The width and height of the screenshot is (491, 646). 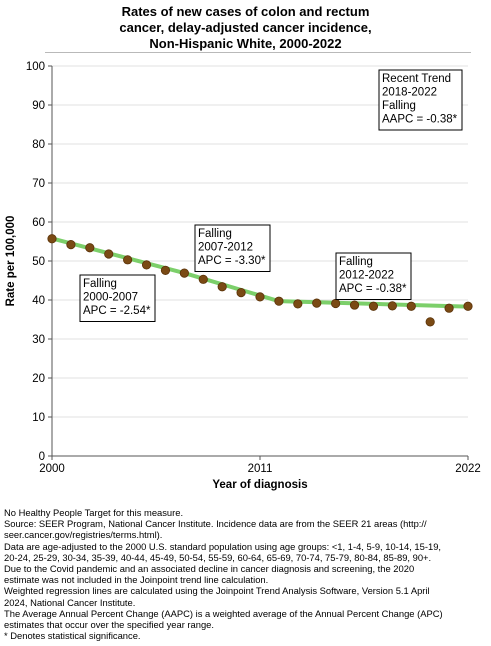 What do you see at coordinates (117, 311) in the screenshot?
I see `annotation-text: APC = -2.54*` at bounding box center [117, 311].